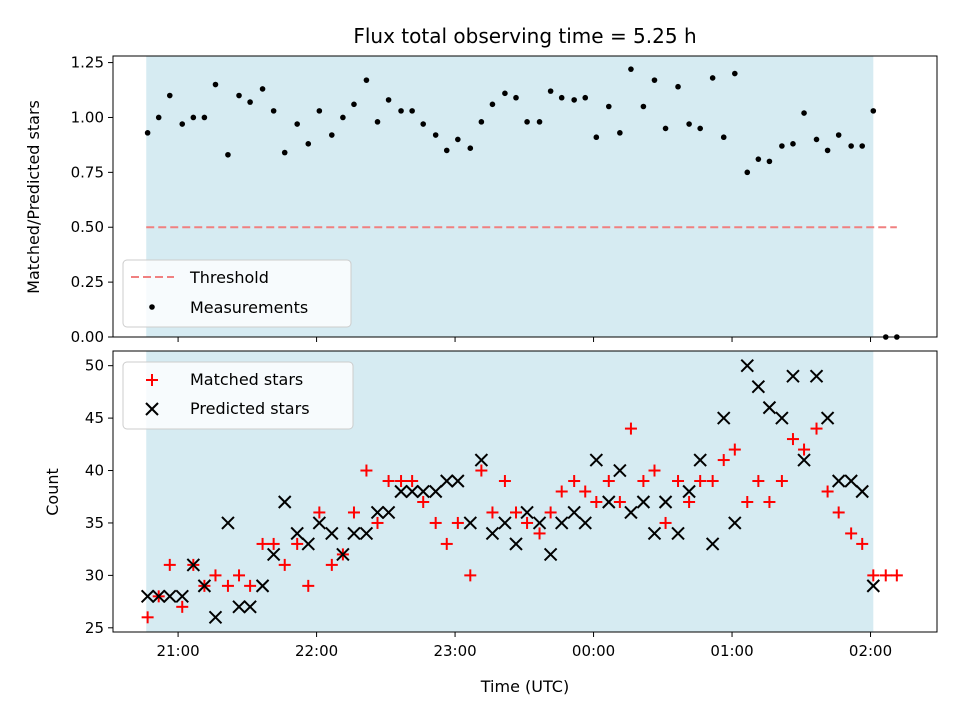 The image size is (960, 720). Describe the element at coordinates (524, 686) in the screenshot. I see `x-axis-label: Time (UTC)` at that location.